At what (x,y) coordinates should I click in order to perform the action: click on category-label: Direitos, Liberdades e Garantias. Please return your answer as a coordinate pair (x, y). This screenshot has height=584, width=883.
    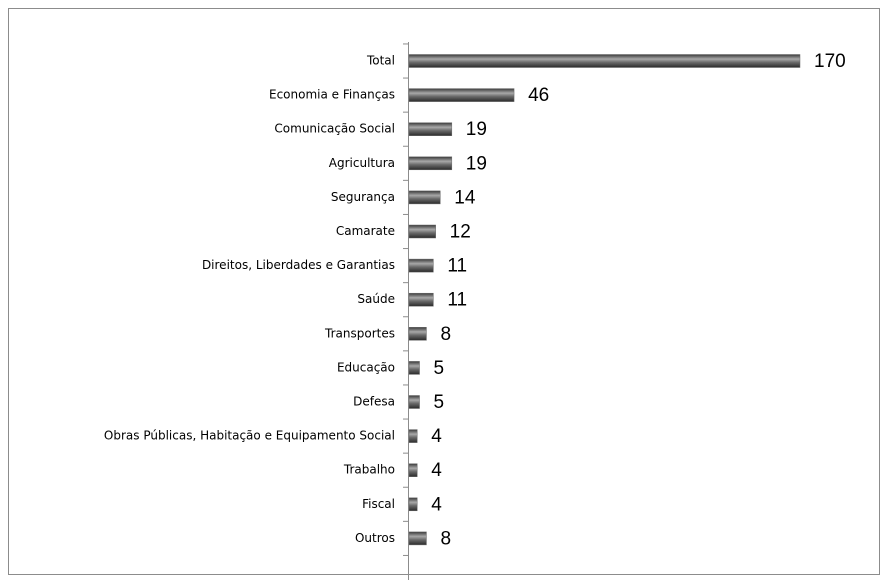
    Looking at the image, I should click on (298, 265).